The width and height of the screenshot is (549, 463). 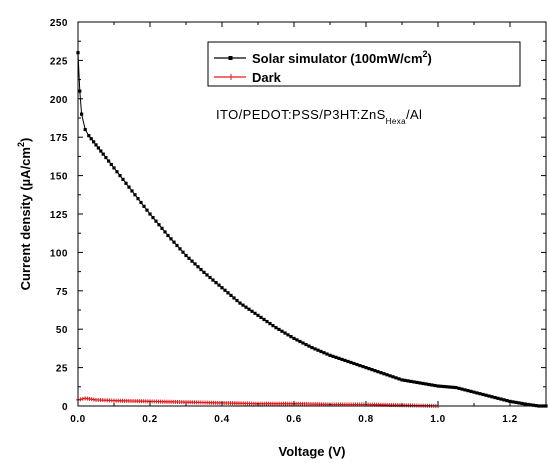 What do you see at coordinates (437, 419) in the screenshot?
I see `x-tick-label: 1.0` at bounding box center [437, 419].